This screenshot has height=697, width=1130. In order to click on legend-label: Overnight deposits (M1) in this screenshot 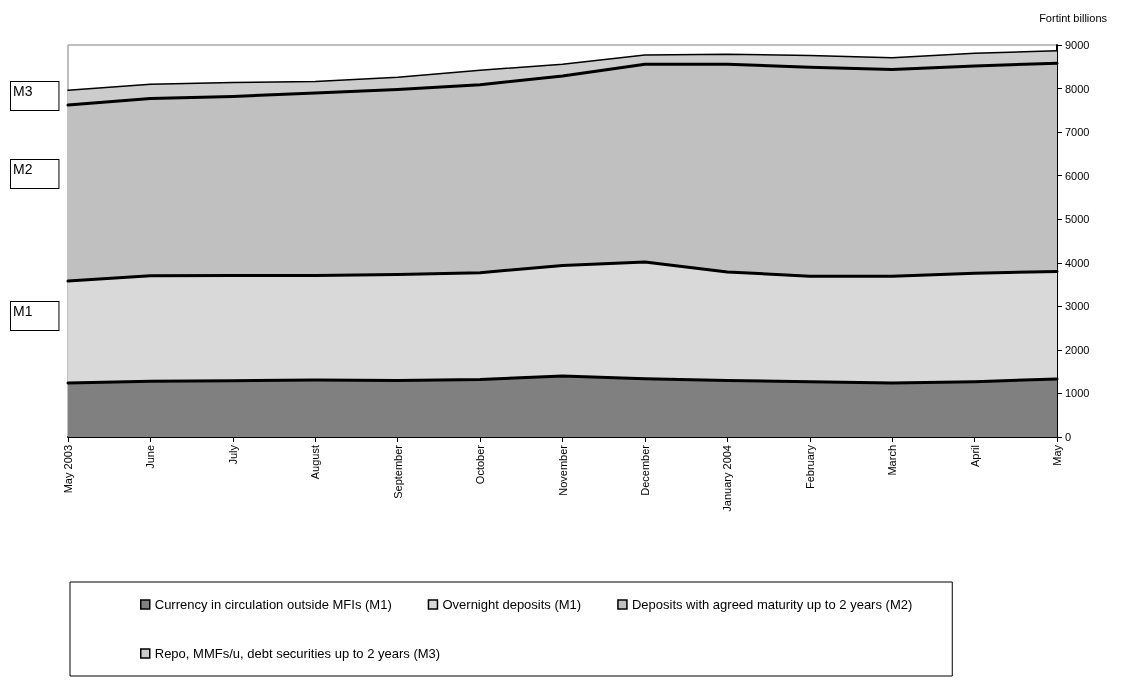, I will do `click(512, 604)`.